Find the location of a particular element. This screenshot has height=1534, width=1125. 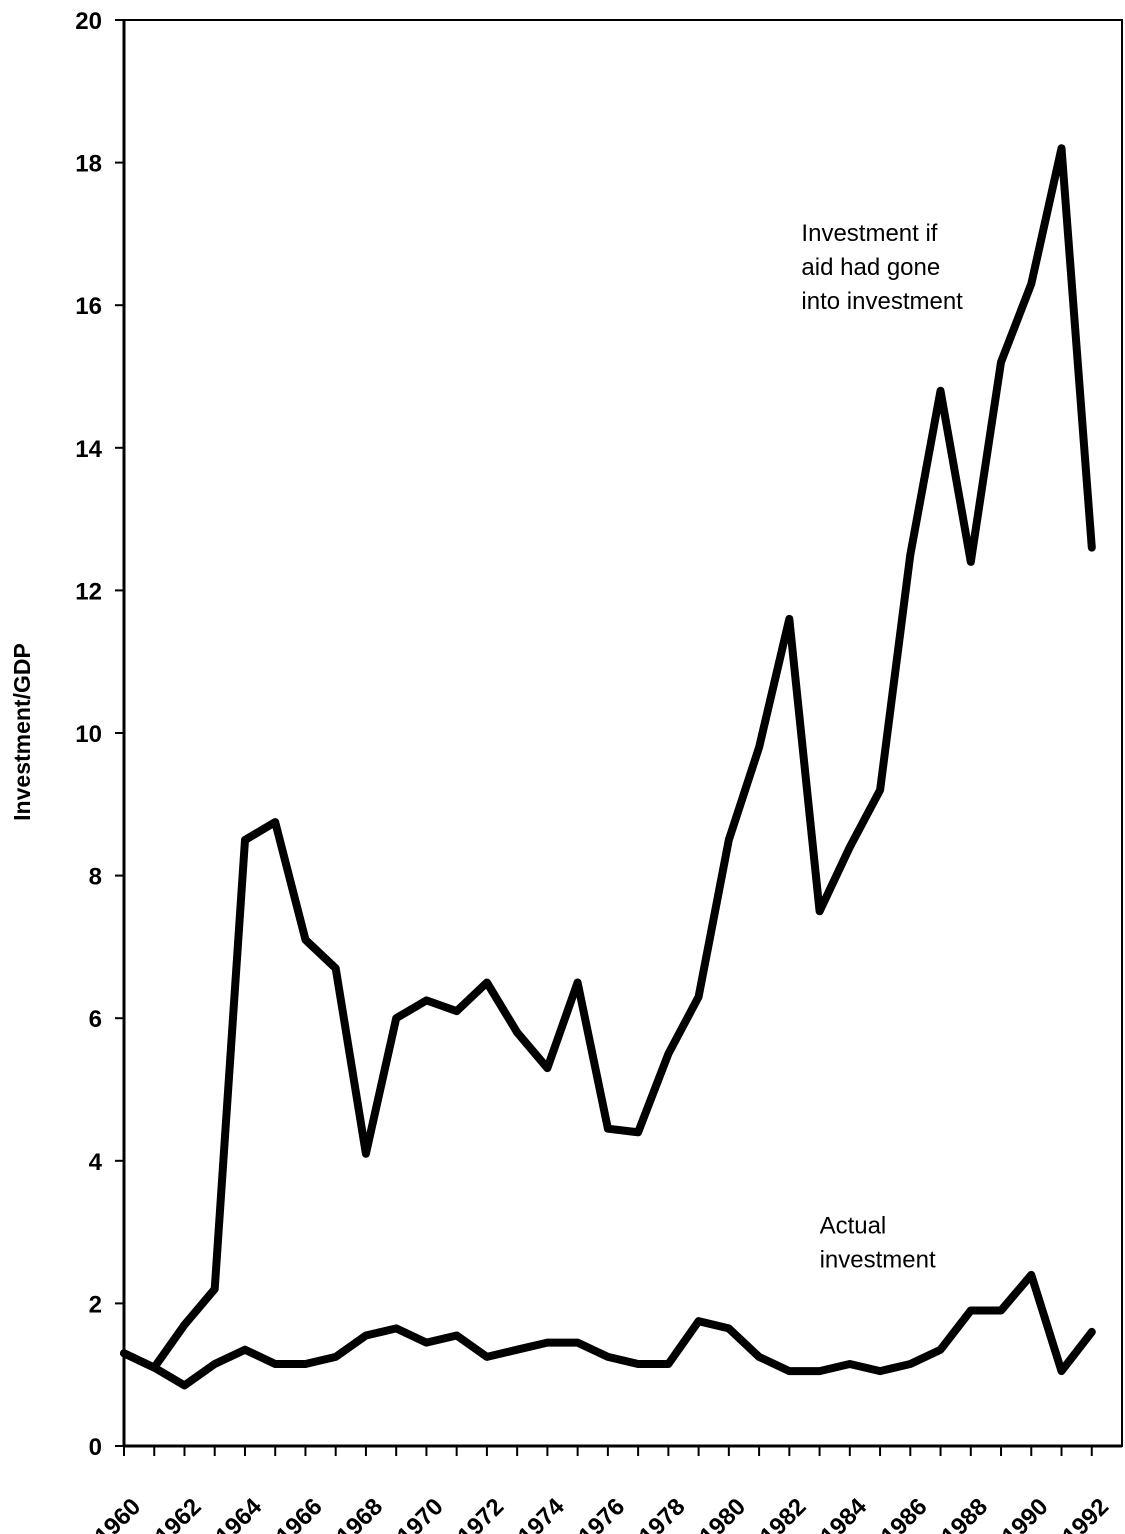

y-tick-label: 18 is located at coordinates (88, 164).